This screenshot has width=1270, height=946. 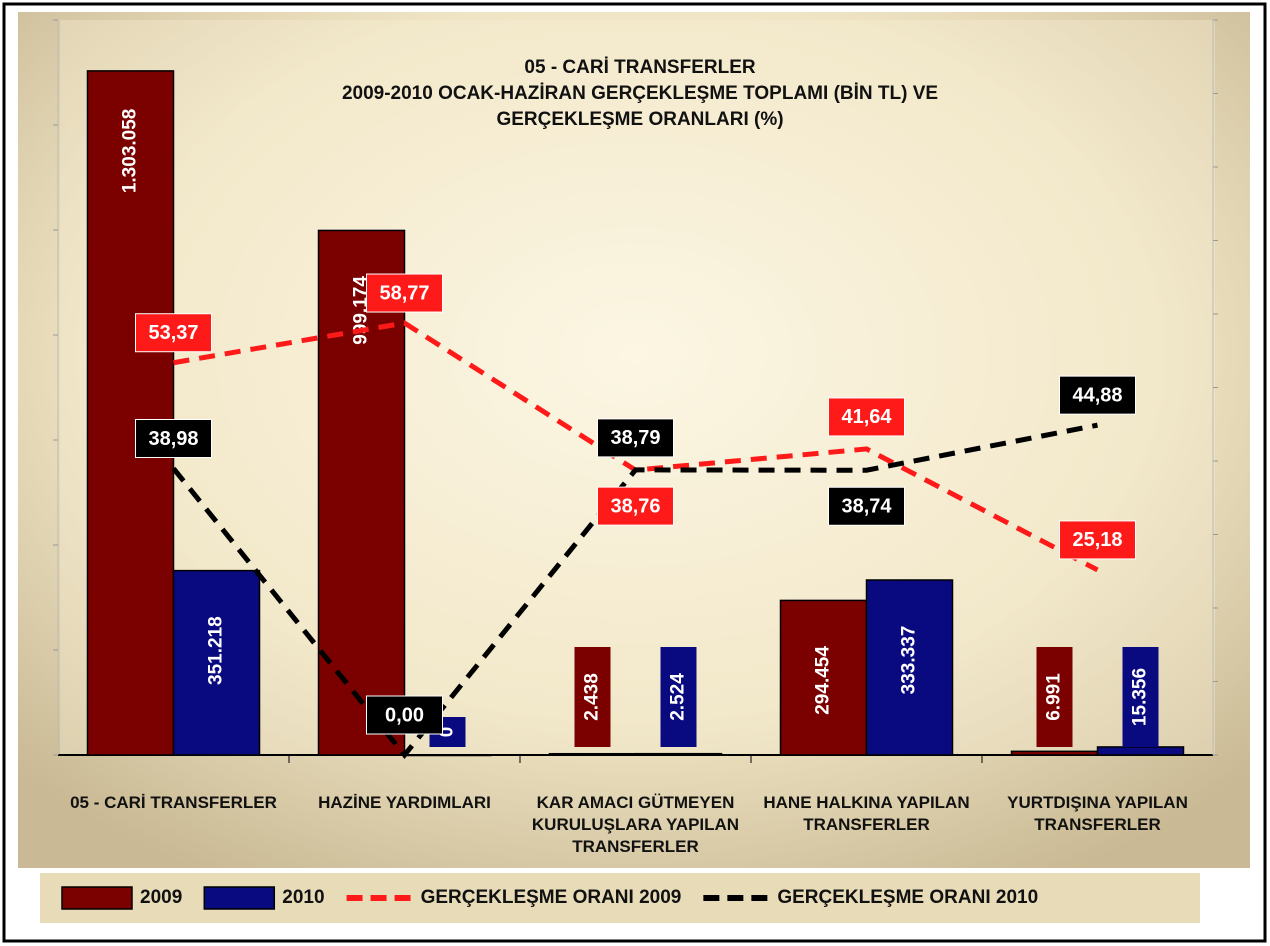 I want to click on chart-title: GERÇEKLEŞME ORANLARI (%), so click(x=639, y=119).